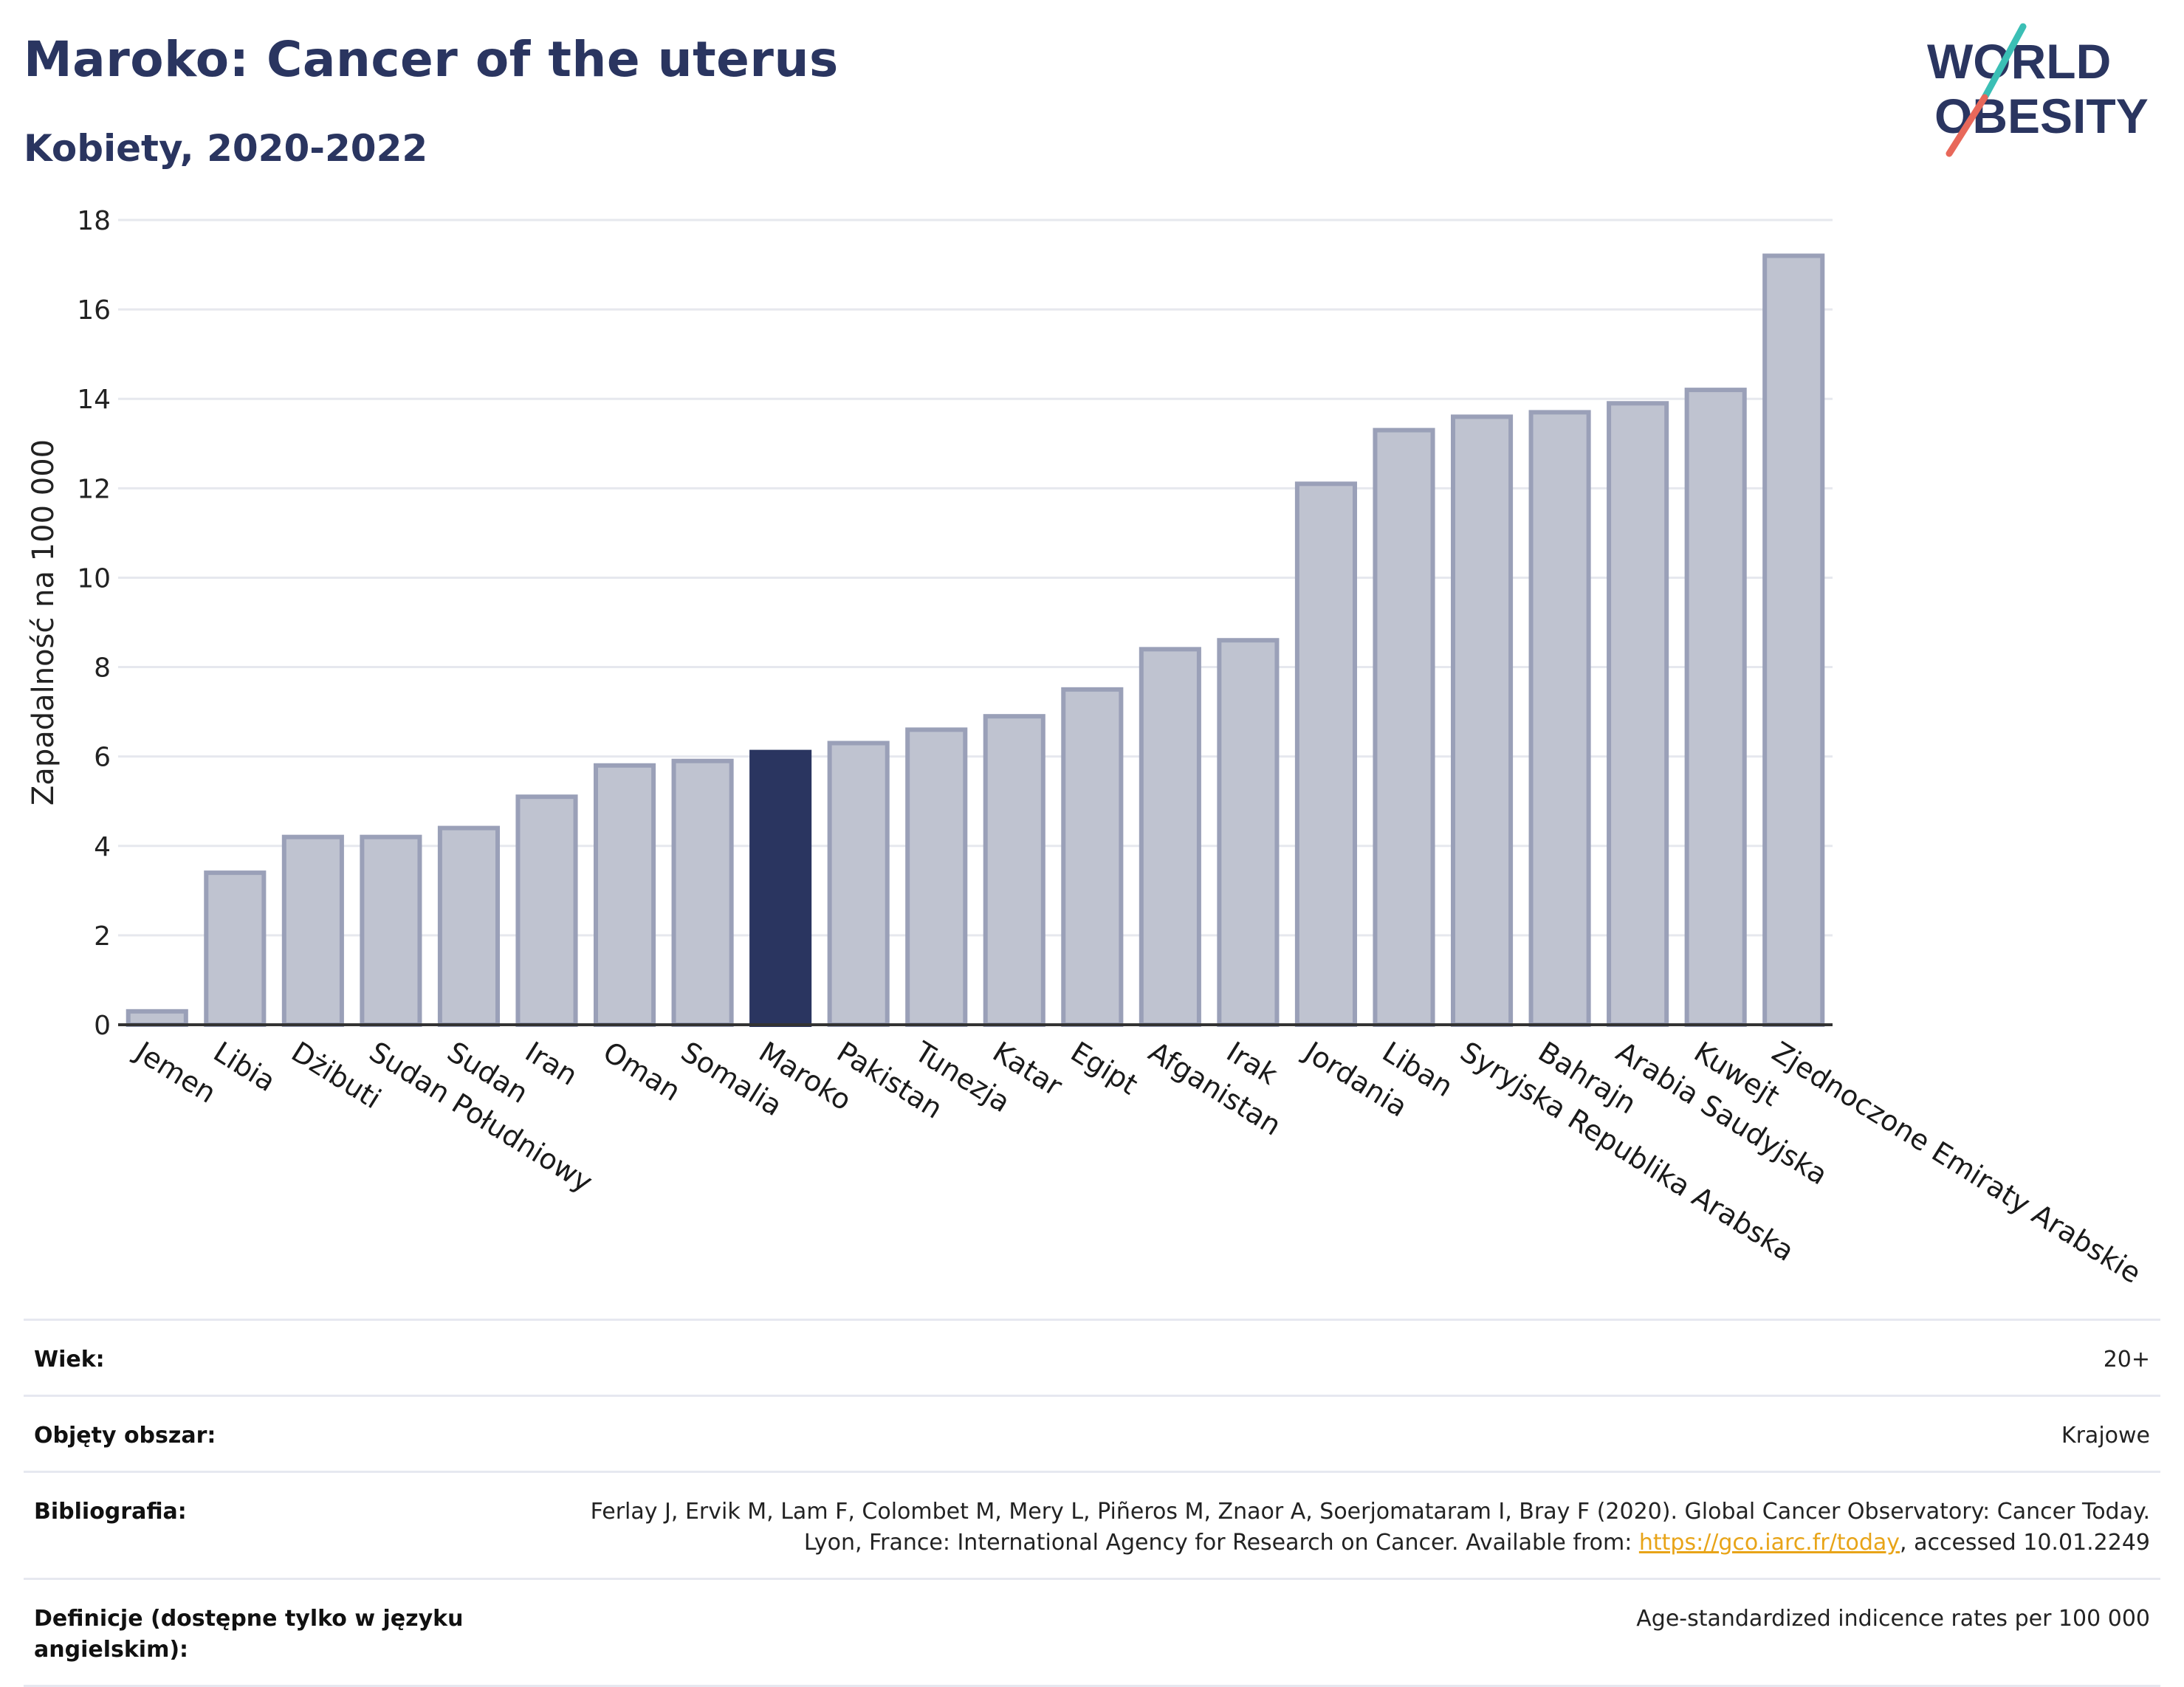 The image size is (2184, 1687). Describe the element at coordinates (1105, 1068) in the screenshot. I see `x-tick-label: Egipt` at that location.